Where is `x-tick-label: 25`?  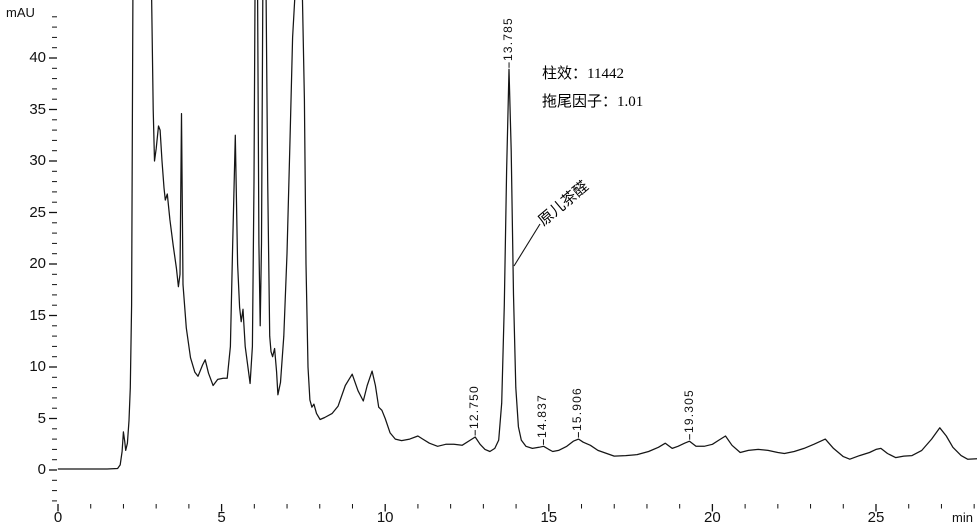
x-tick-label: 25 is located at coordinates (876, 517).